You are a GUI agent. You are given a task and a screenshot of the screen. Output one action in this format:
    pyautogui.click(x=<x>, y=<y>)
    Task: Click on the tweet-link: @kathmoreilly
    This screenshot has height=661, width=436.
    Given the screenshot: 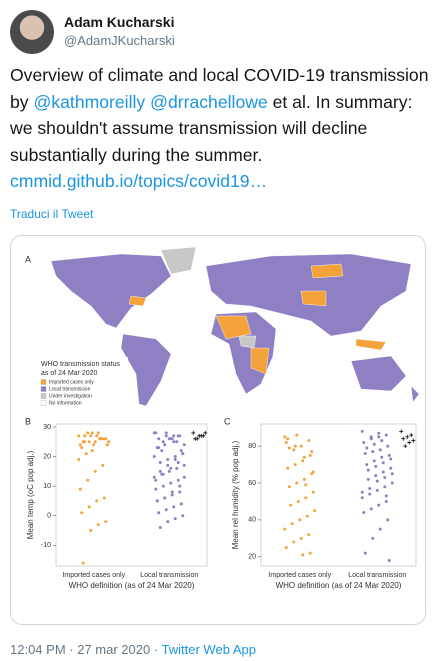 What is the action you would take?
    pyautogui.click(x=89, y=101)
    